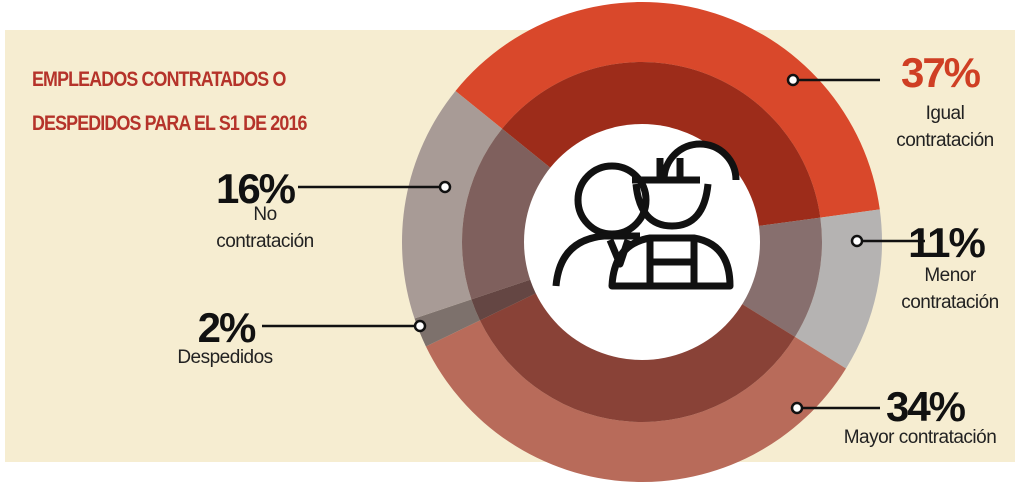 Image resolution: width=1020 pixels, height=485 pixels. I want to click on category-label: Igual contratación, so click(945, 127).